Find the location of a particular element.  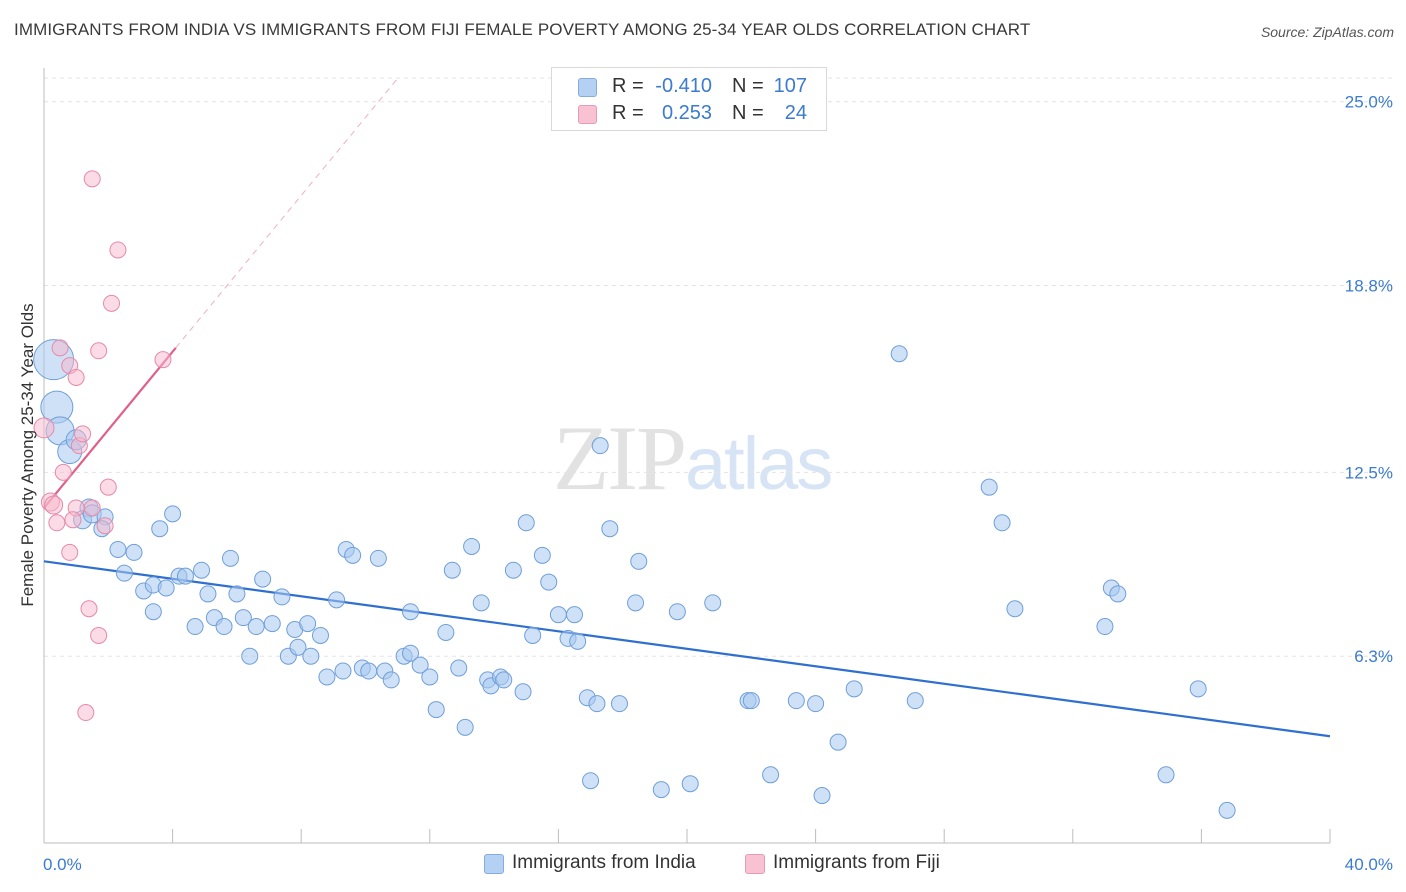

legend-row-fiji: R = 0.253 N = 24 is located at coordinates (689, 114).